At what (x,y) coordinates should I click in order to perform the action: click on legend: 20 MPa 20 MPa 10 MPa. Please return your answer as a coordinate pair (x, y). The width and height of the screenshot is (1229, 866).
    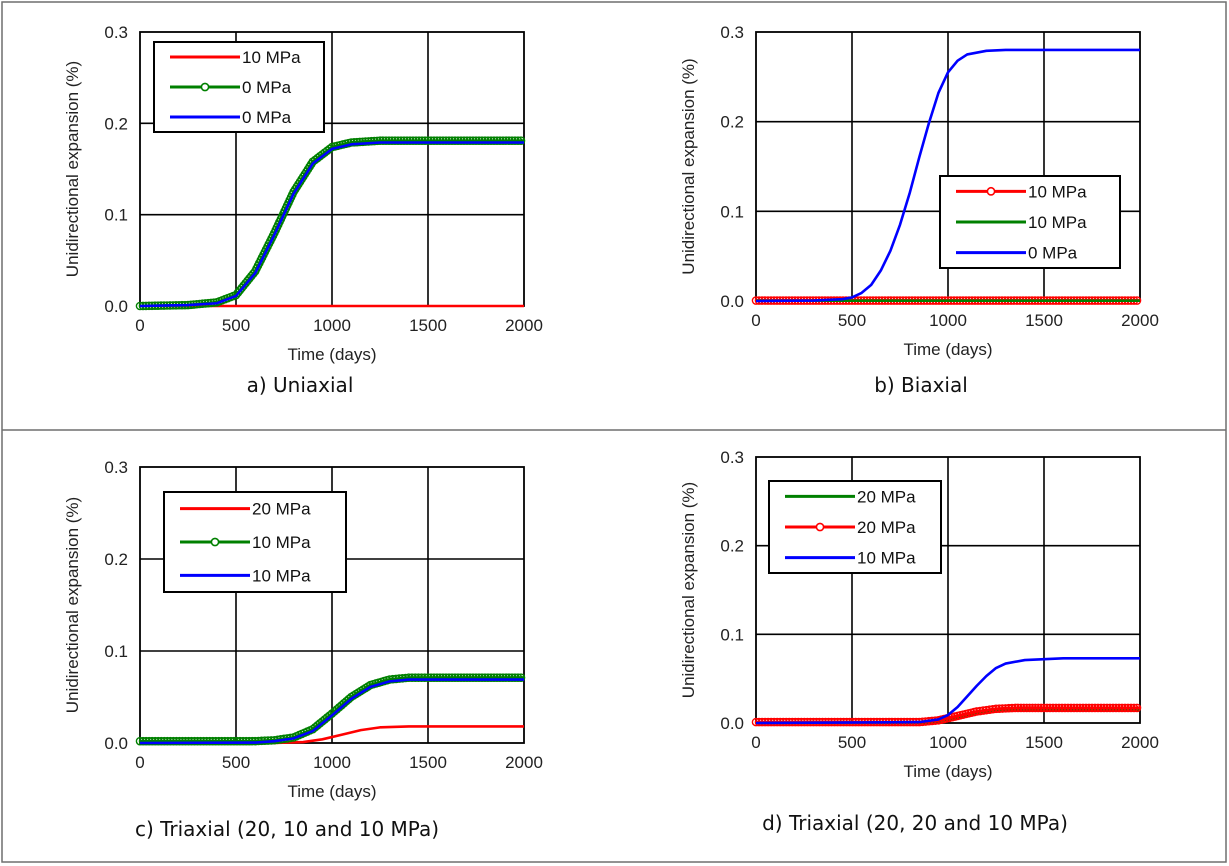
    Looking at the image, I should click on (855, 527).